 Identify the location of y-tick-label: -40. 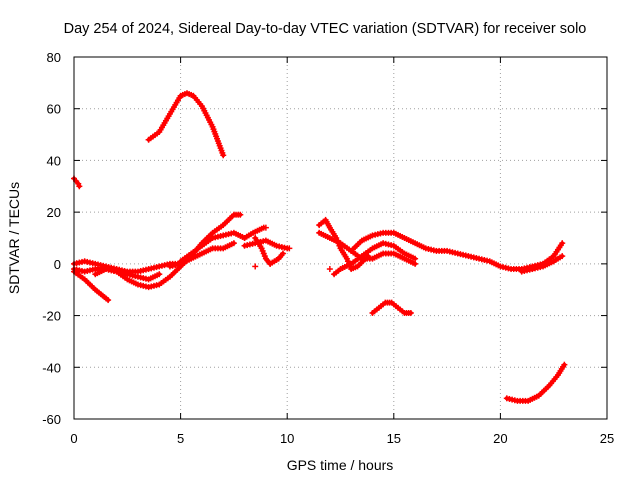
(51, 367).